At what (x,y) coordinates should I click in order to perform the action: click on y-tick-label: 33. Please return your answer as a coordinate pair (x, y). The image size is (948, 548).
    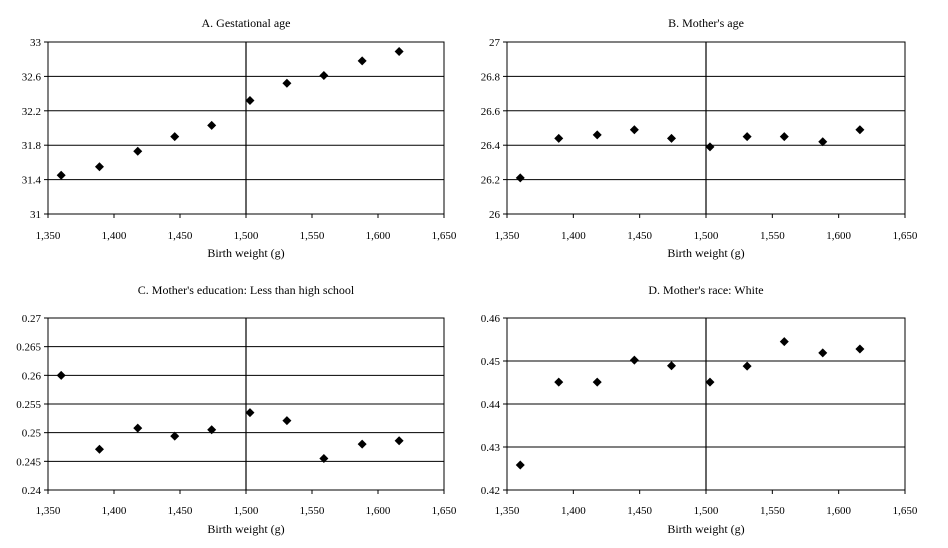
    Looking at the image, I should click on (36, 43).